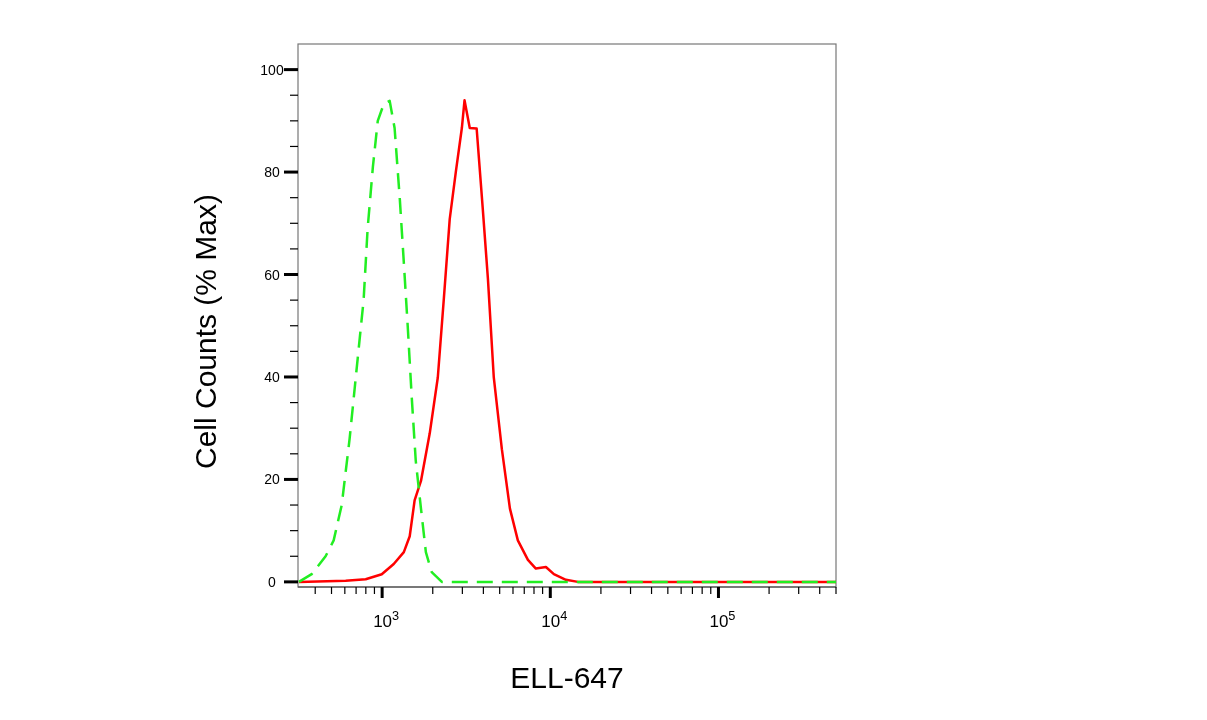 The width and height of the screenshot is (1207, 720). I want to click on y-tick-label: 100, so click(272, 69).